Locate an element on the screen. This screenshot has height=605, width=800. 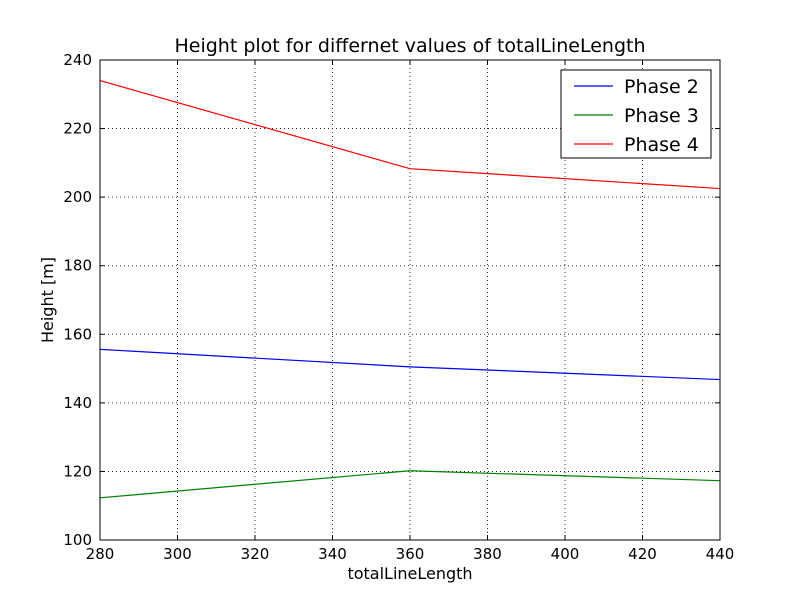
legend: Phase 2 Phase 3 Phase 4 is located at coordinates (636, 114).